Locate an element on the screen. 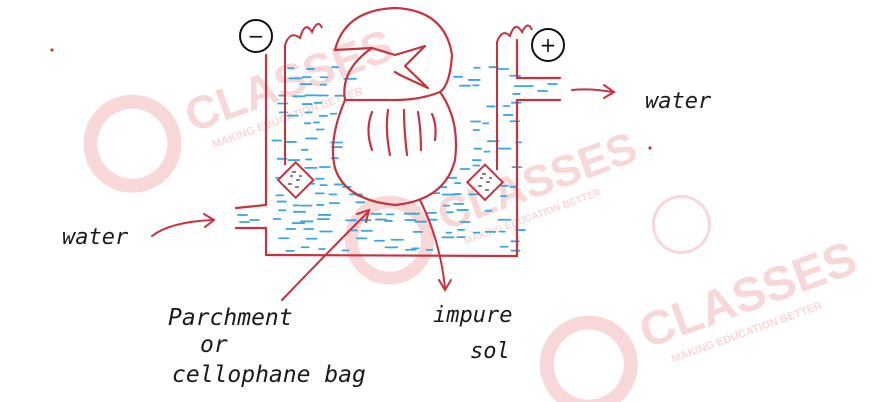 The image size is (893, 402). inlet-arrow is located at coordinates (183, 225).